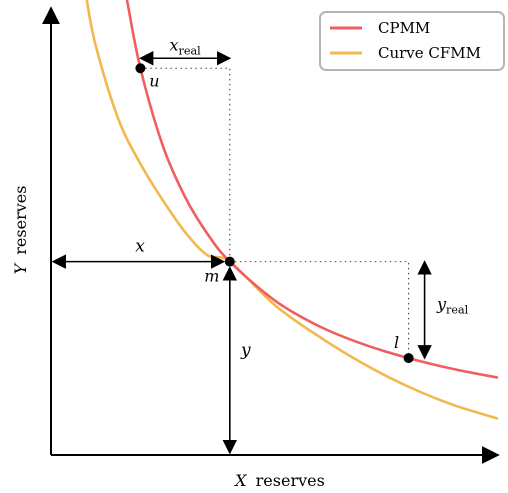 Image resolution: width=508 pixels, height=493 pixels. Describe the element at coordinates (452, 306) in the screenshot. I see `label-y-real: yreal` at that location.